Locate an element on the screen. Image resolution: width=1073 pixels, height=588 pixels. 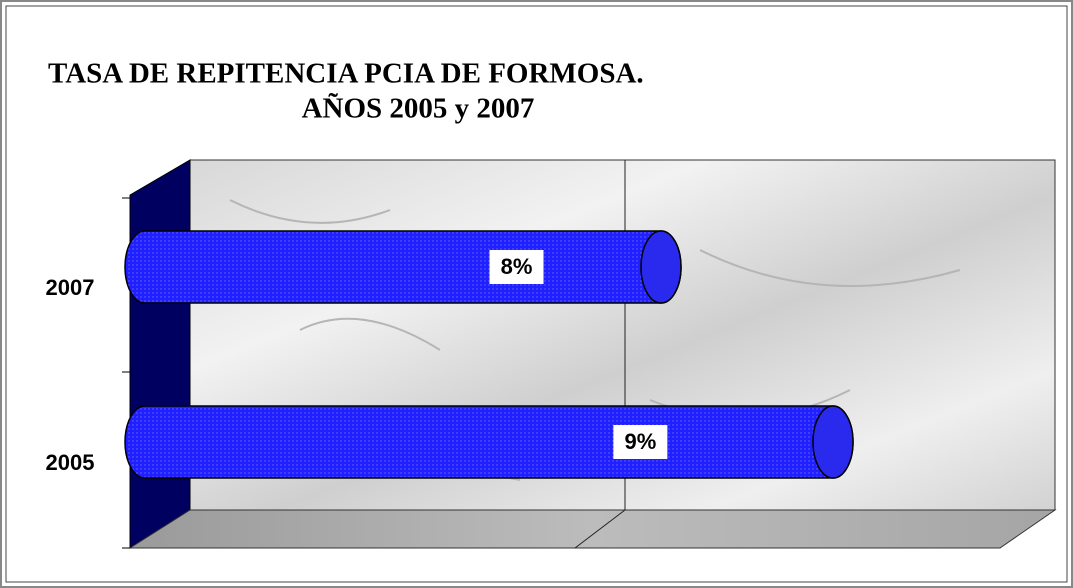
category-label: 2005 is located at coordinates (70, 462).